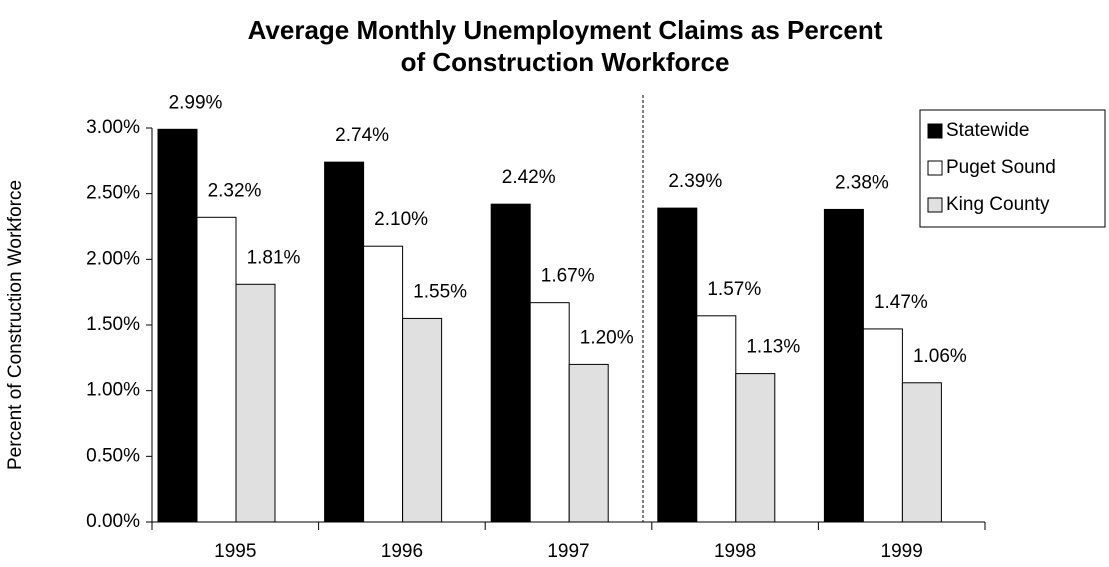 The image size is (1109, 567). I want to click on x-tick-label: 1996, so click(402, 551).